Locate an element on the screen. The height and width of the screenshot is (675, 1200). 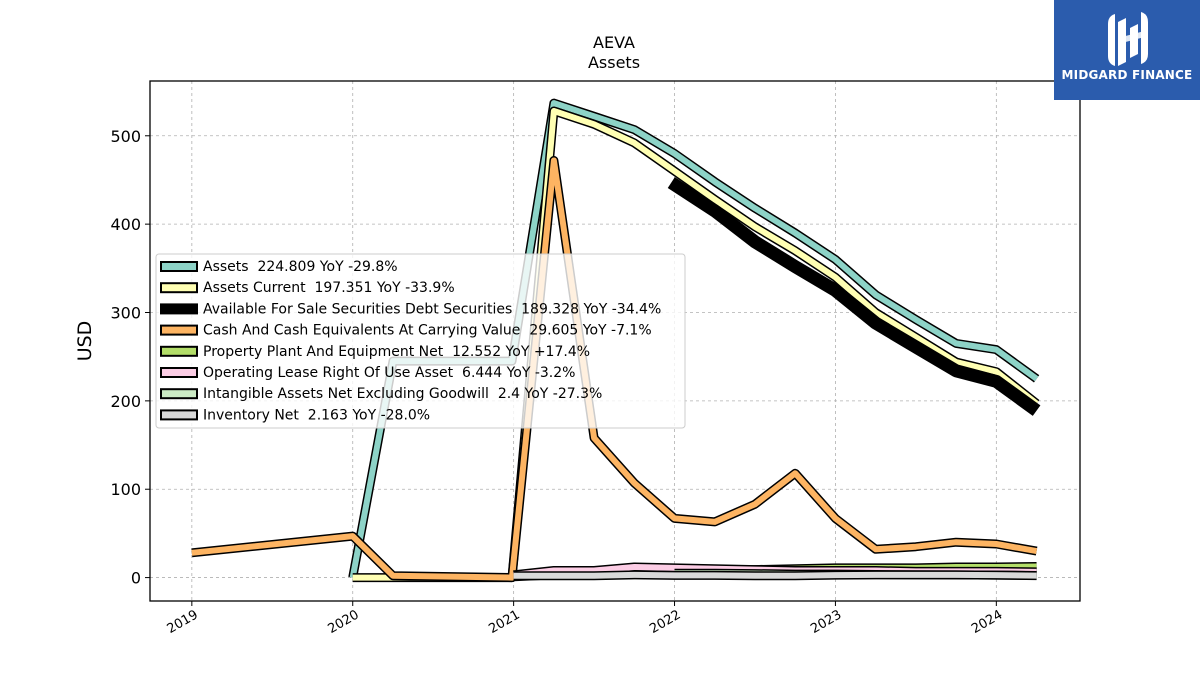
y-tick-label: 500 is located at coordinates (125, 136).